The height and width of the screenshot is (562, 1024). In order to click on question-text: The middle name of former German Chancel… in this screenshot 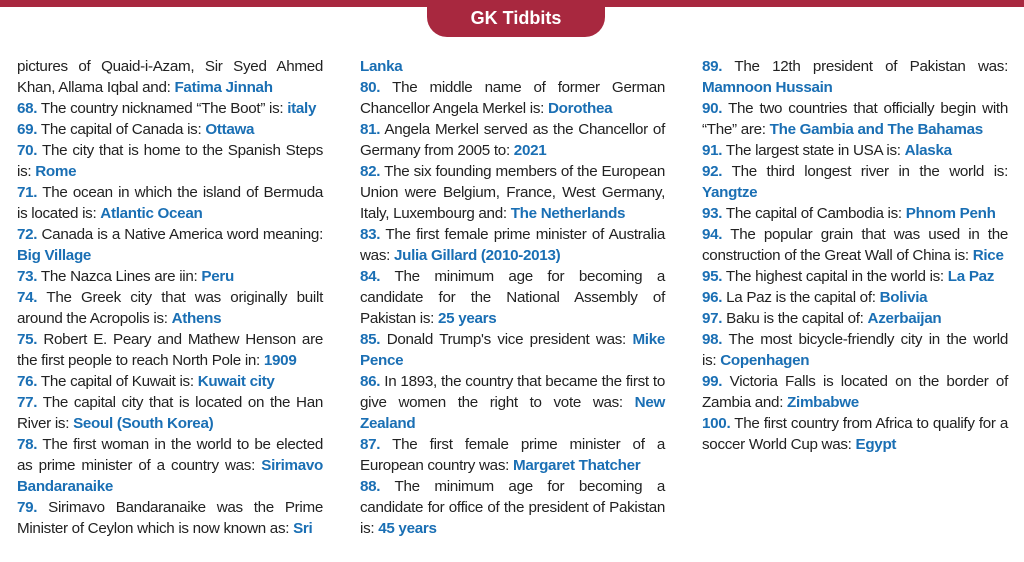, I will do `click(512, 98)`.